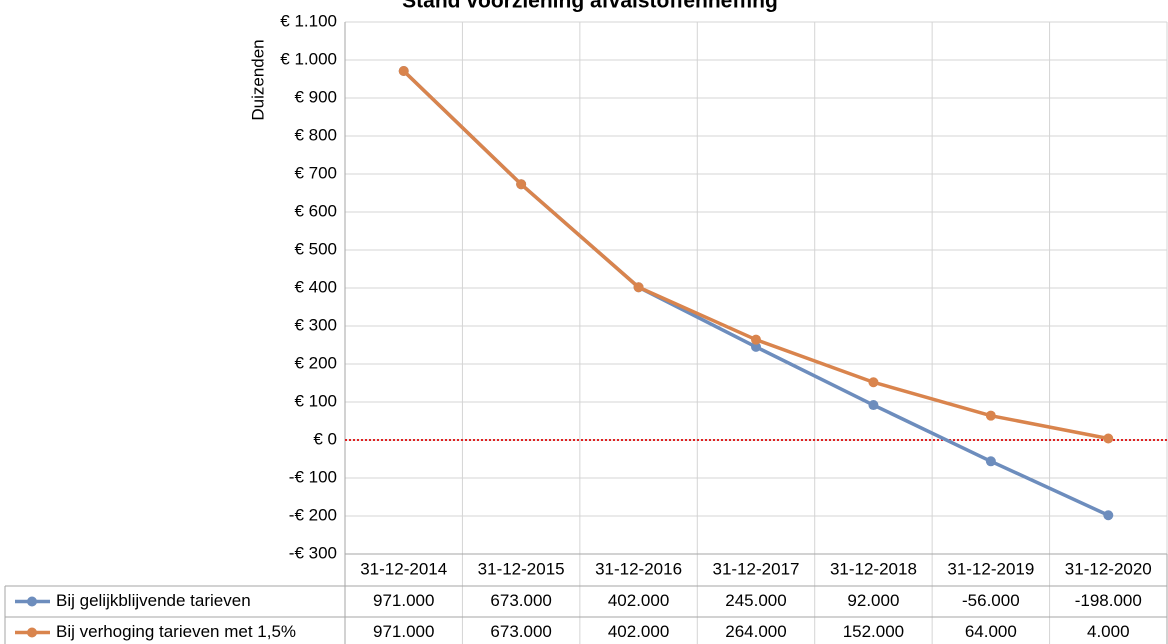  Describe the element at coordinates (521, 568) in the screenshot. I see `table-header: 31-12-2015` at that location.